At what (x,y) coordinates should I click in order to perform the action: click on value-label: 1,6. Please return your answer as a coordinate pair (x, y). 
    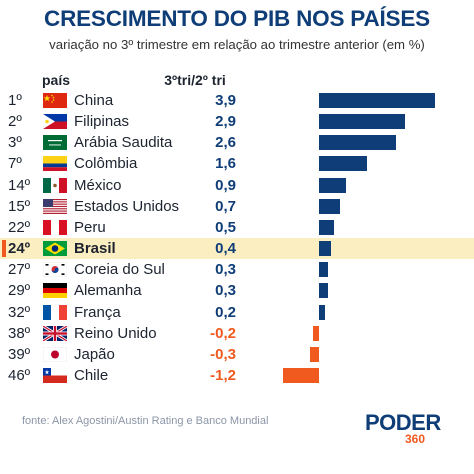
    Looking at the image, I should click on (225, 164).